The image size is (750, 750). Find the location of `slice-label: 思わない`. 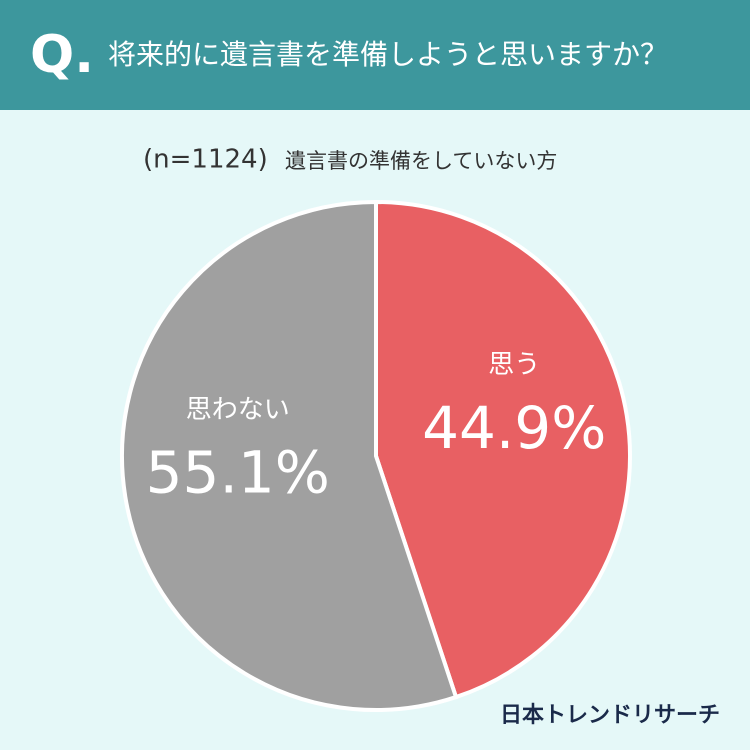

slice-label: 思わない is located at coordinates (238, 410).